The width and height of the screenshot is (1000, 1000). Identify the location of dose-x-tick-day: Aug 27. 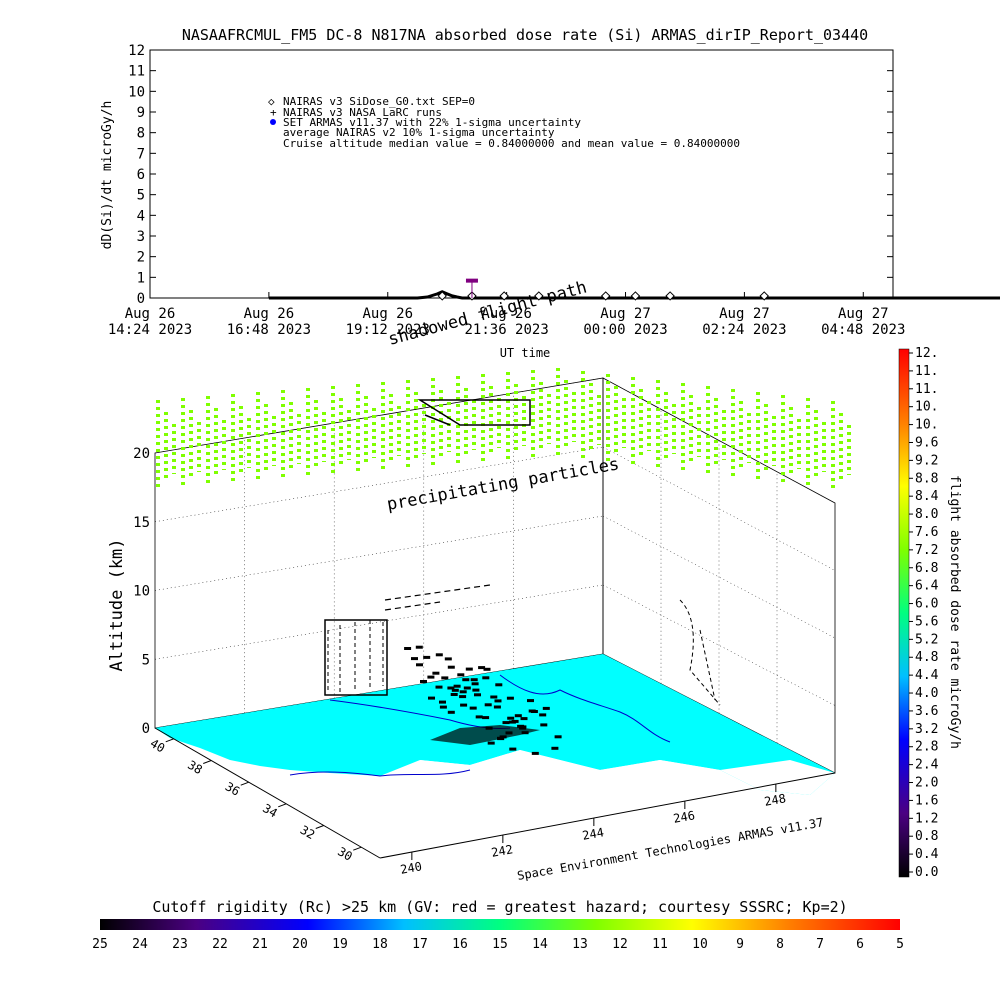
(863, 314).